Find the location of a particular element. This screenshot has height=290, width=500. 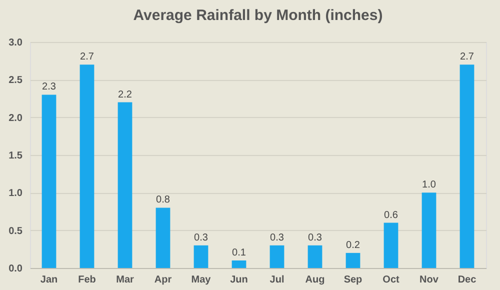

data-label: 2.3 is located at coordinates (49, 87).